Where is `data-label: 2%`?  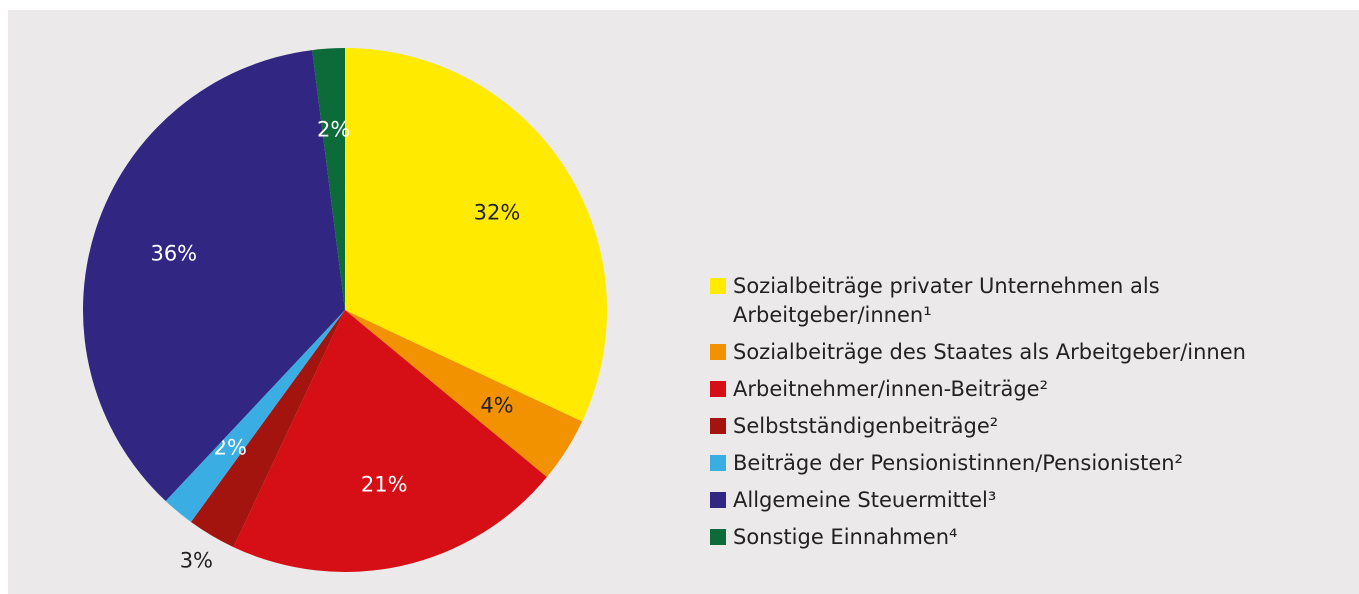 data-label: 2% is located at coordinates (333, 129).